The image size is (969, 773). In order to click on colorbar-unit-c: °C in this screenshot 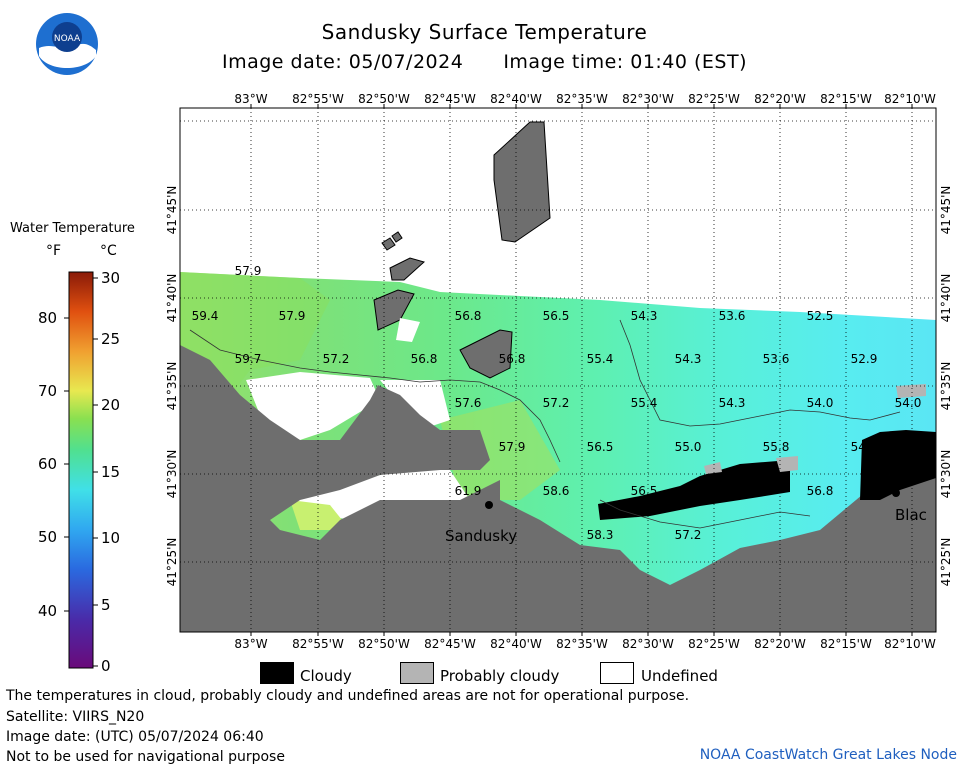, I will do `click(108, 251)`.